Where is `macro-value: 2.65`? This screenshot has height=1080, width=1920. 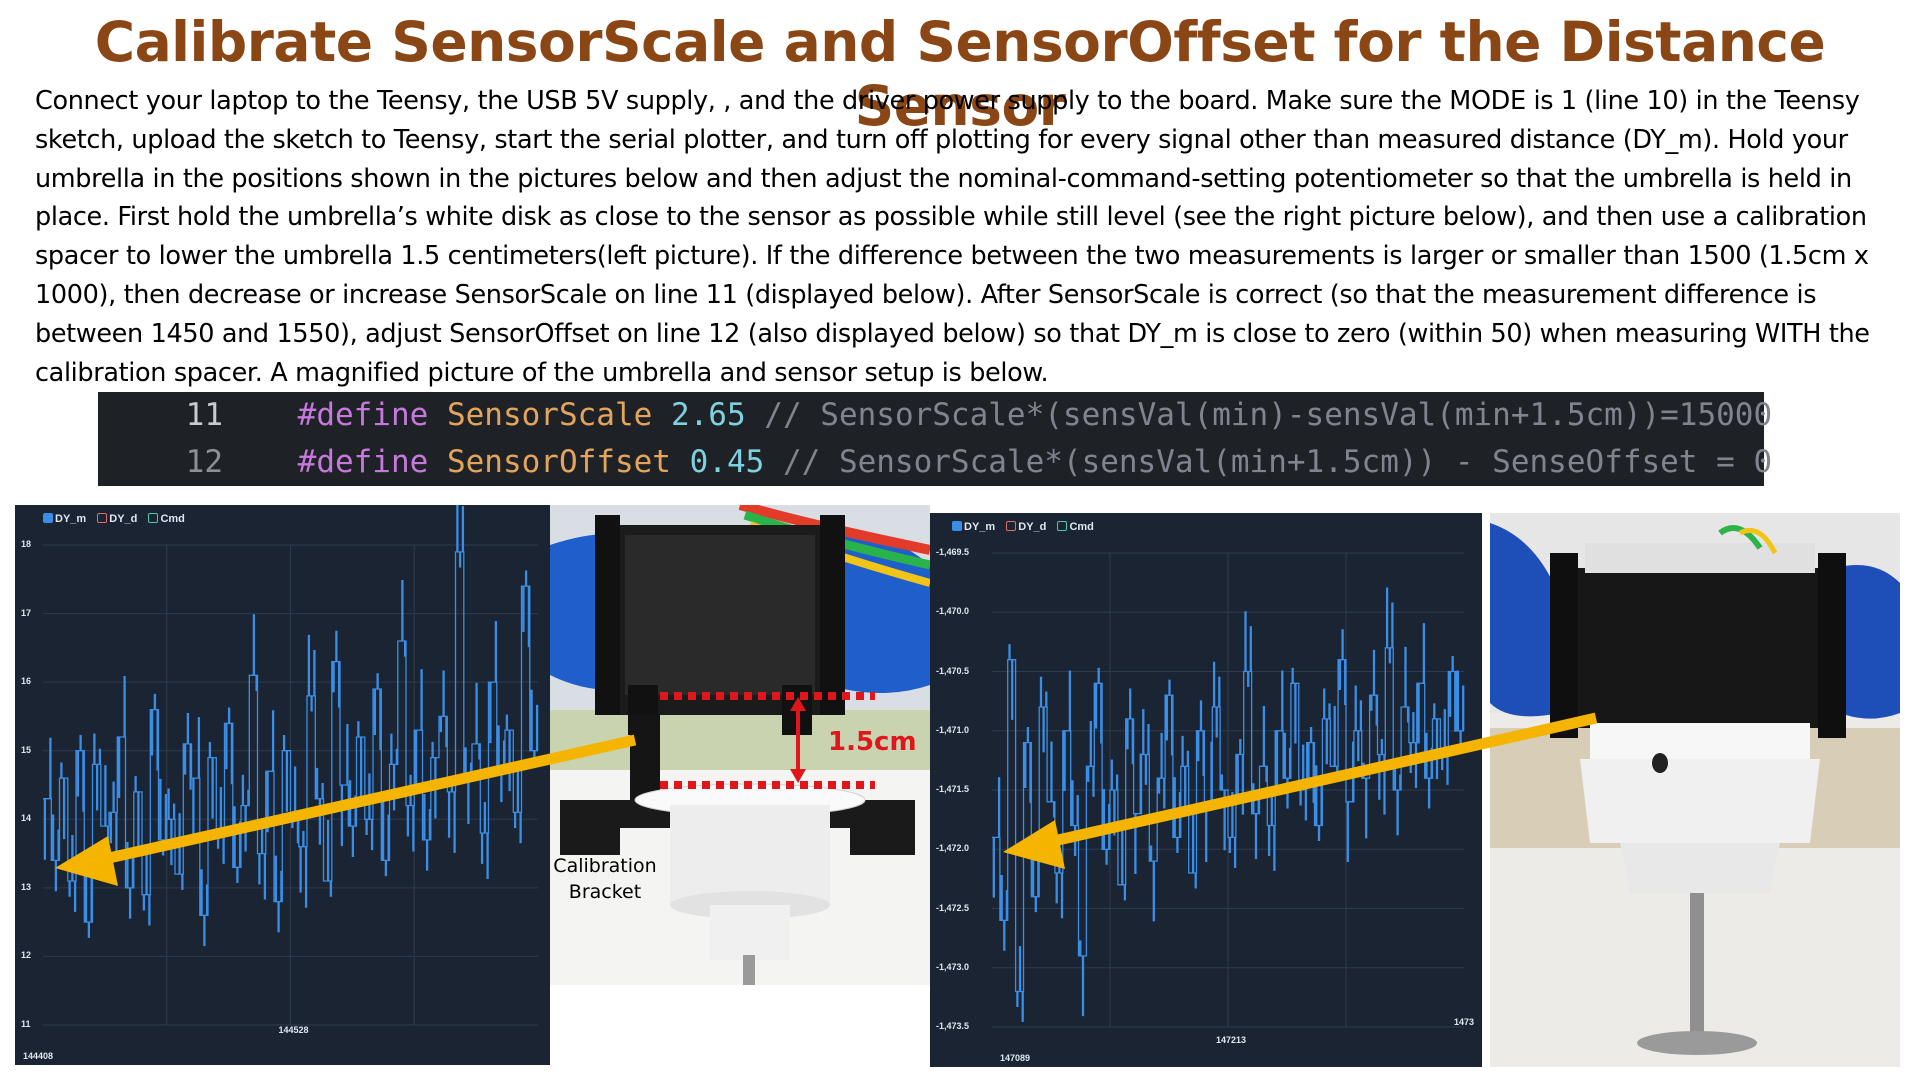 macro-value: 2.65 is located at coordinates (708, 415).